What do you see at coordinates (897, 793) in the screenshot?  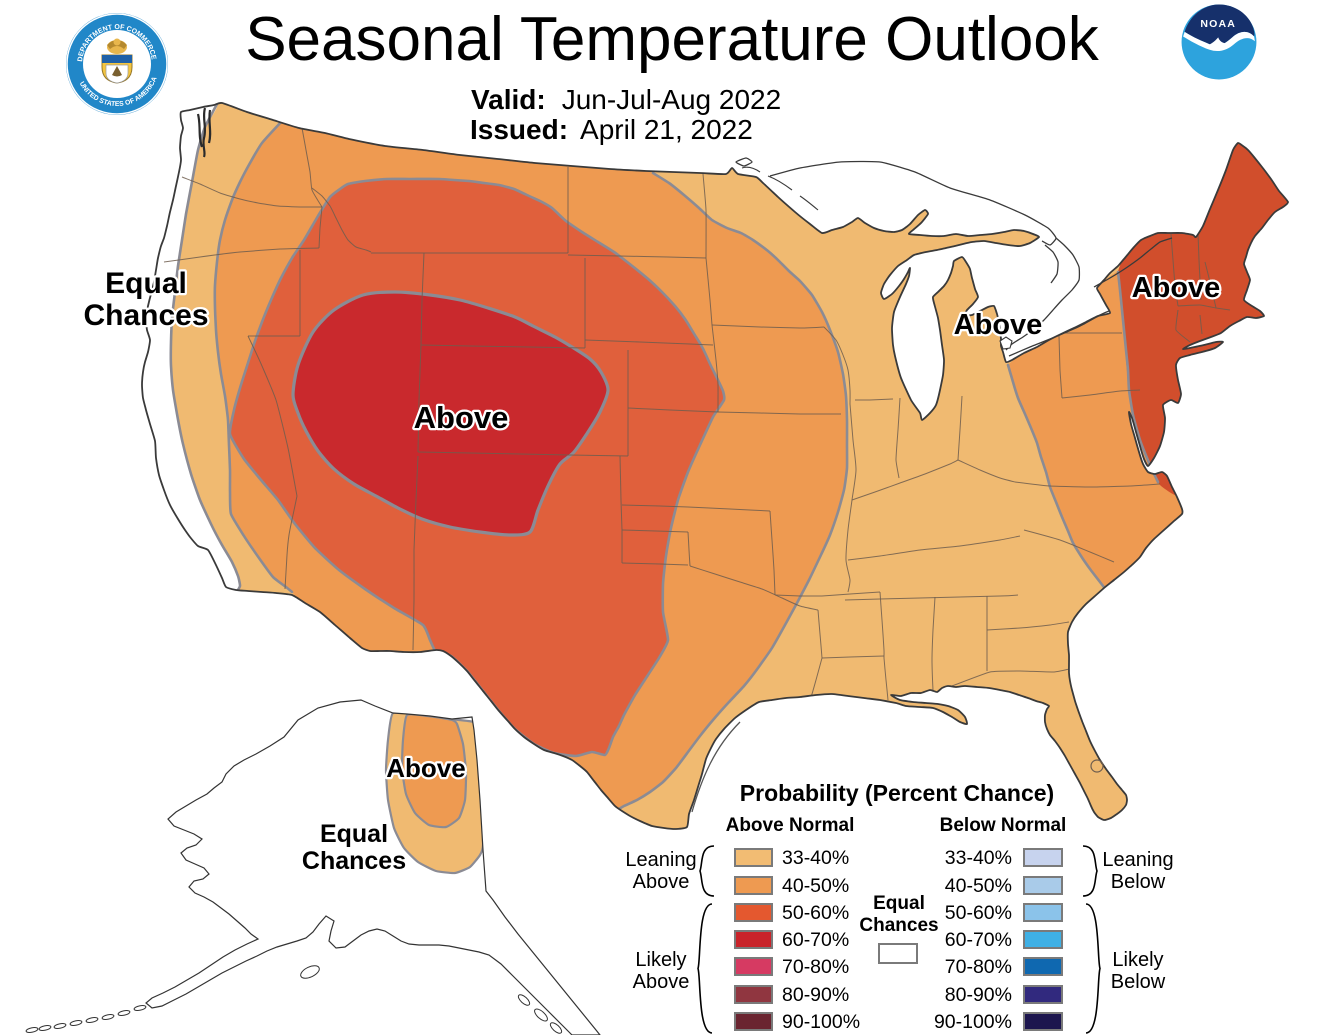 I see `svg-text: Probability (Percent Chance)` at bounding box center [897, 793].